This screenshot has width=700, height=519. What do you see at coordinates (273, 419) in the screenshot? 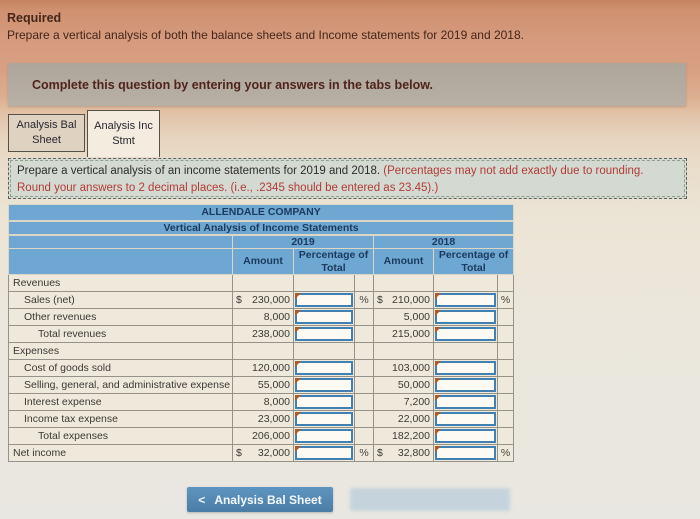
I see `amount-value: 23,000` at bounding box center [273, 419].